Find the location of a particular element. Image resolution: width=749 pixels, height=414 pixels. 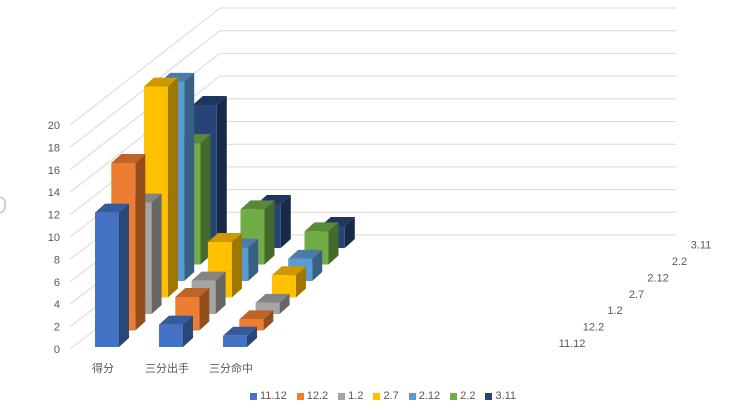

y-tick-label: 10 is located at coordinates (54, 238).